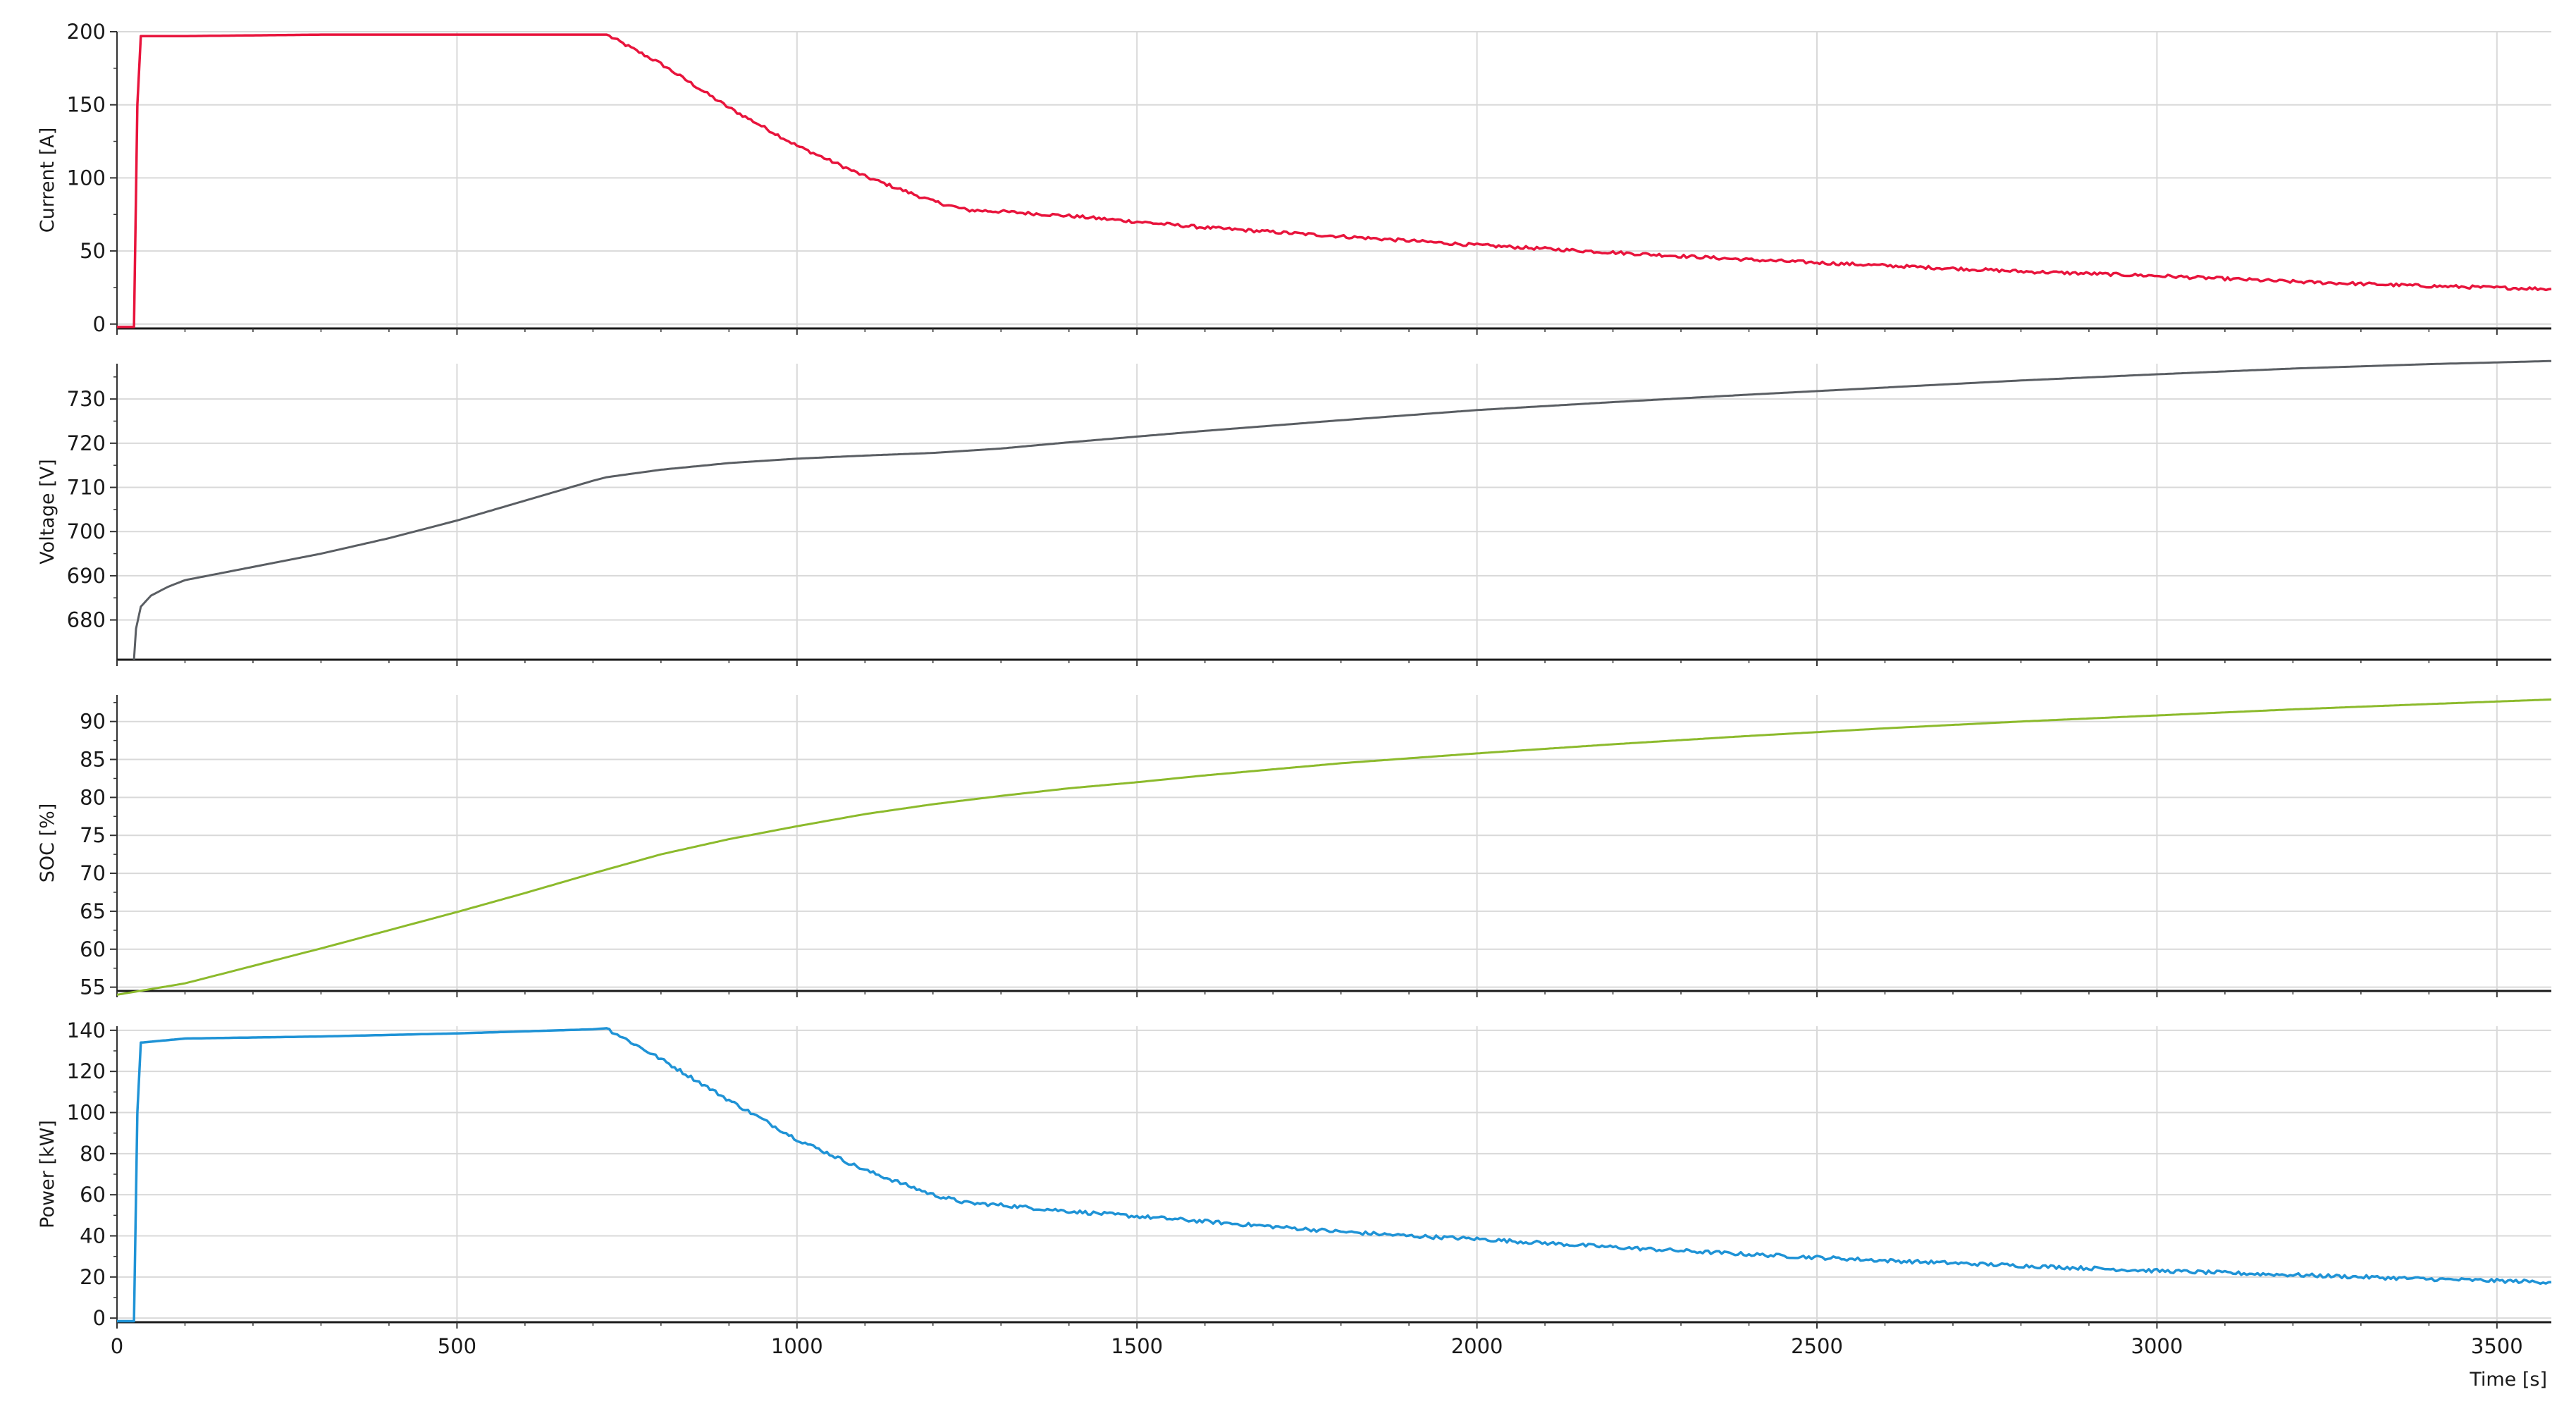 The width and height of the screenshot is (2576, 1423). I want to click on y-tick-label: 50, so click(93, 251).